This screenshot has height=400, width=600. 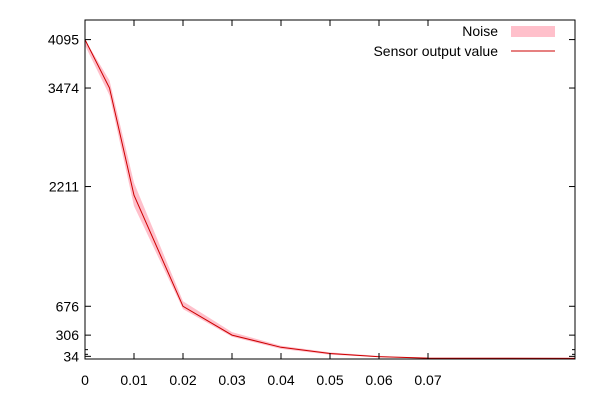 I want to click on x-tick-label: 0, so click(x=85, y=380).